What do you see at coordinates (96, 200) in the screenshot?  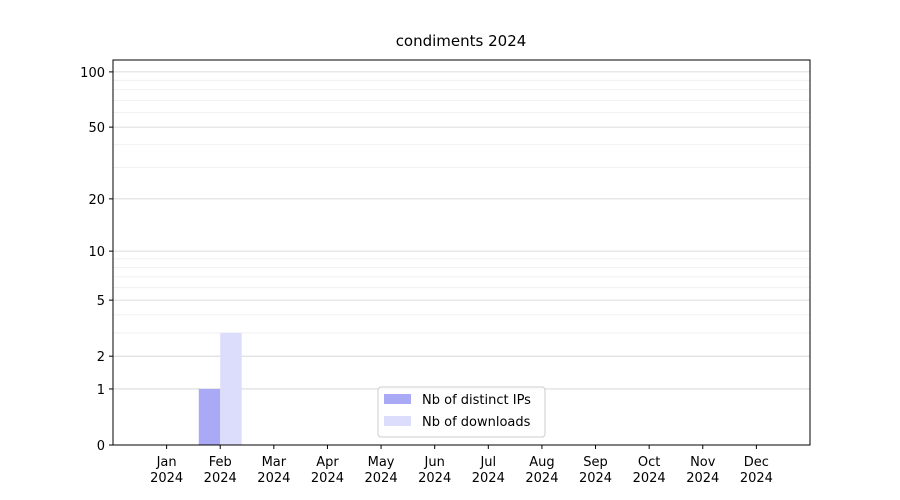 I see `y-tick-label: 20` at bounding box center [96, 200].